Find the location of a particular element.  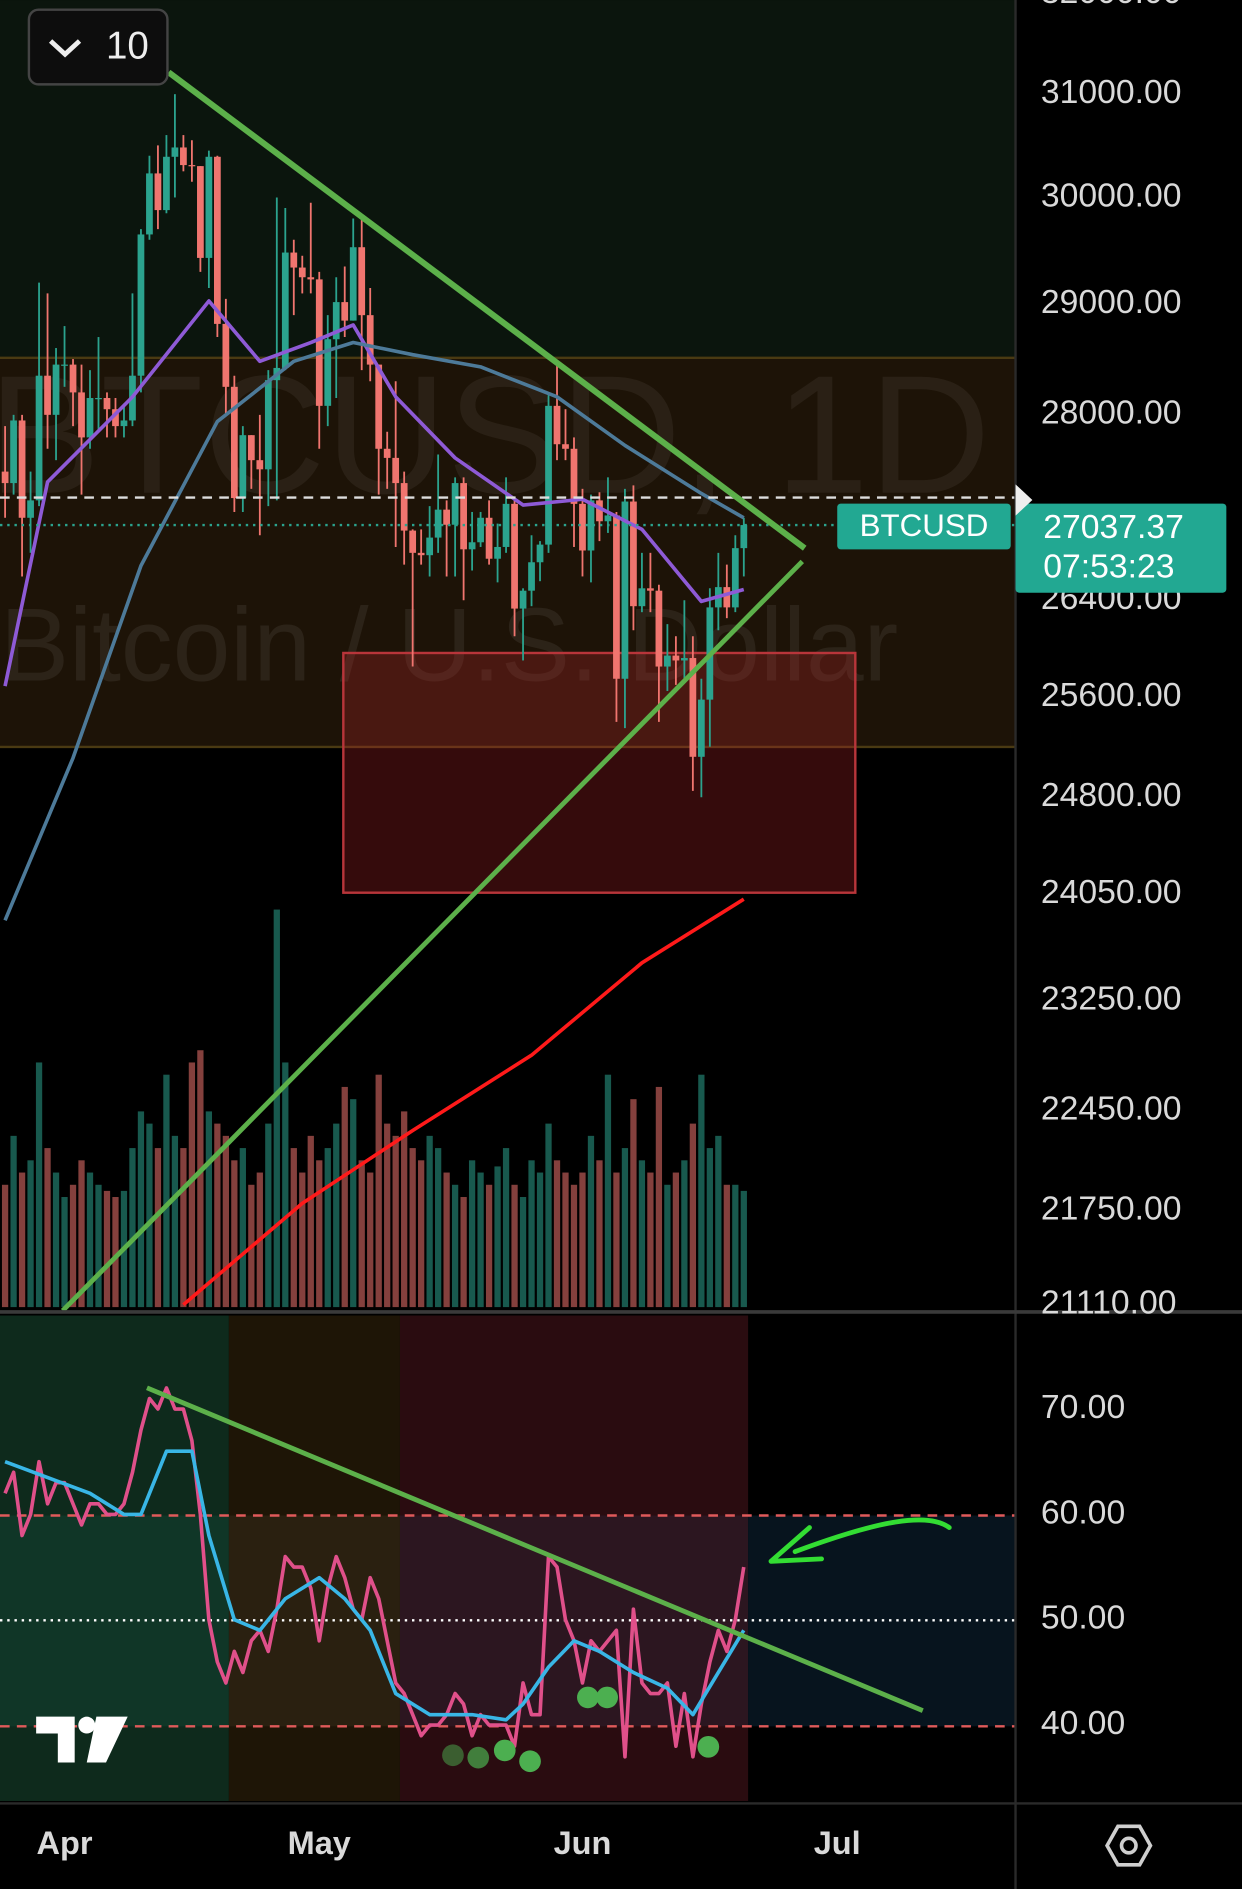

rsi-layer is located at coordinates (374, 1572).